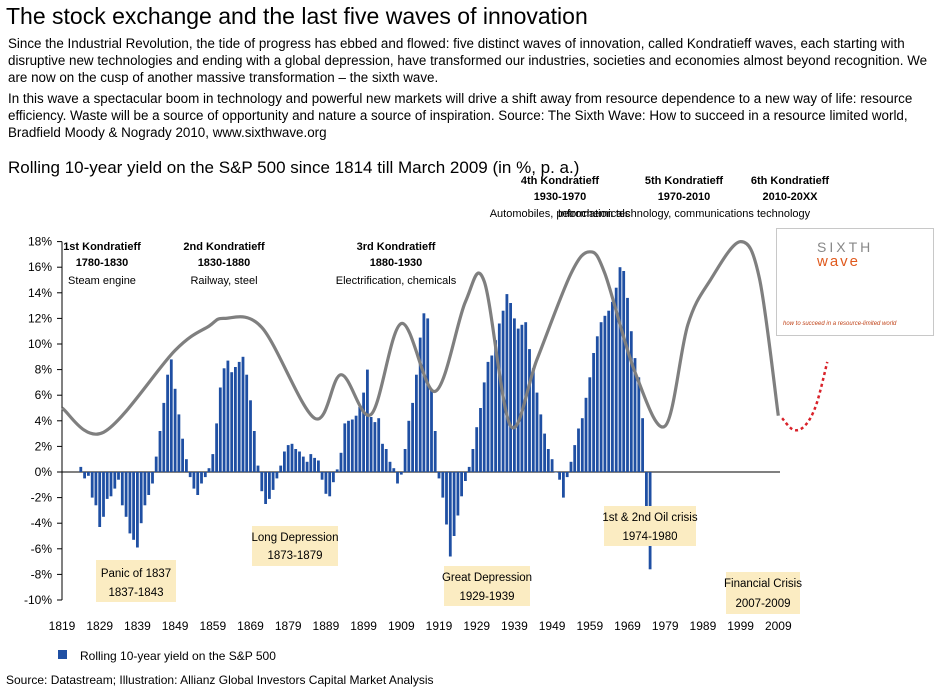 The width and height of the screenshot is (941, 694). What do you see at coordinates (650, 537) in the screenshot?
I see `callout-oil-crisis-years: 1974-1980` at bounding box center [650, 537].